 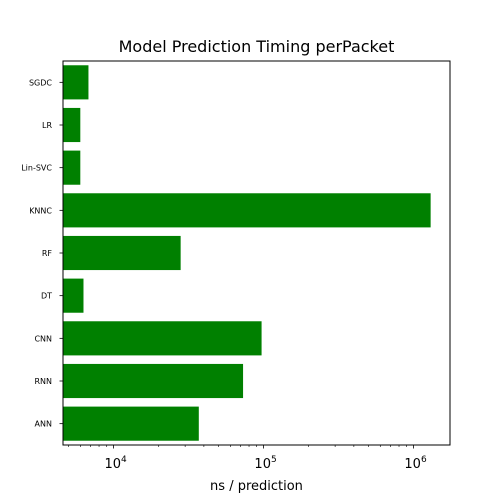 I want to click on y-tick-label-rnn: RNN, so click(x=43, y=381).